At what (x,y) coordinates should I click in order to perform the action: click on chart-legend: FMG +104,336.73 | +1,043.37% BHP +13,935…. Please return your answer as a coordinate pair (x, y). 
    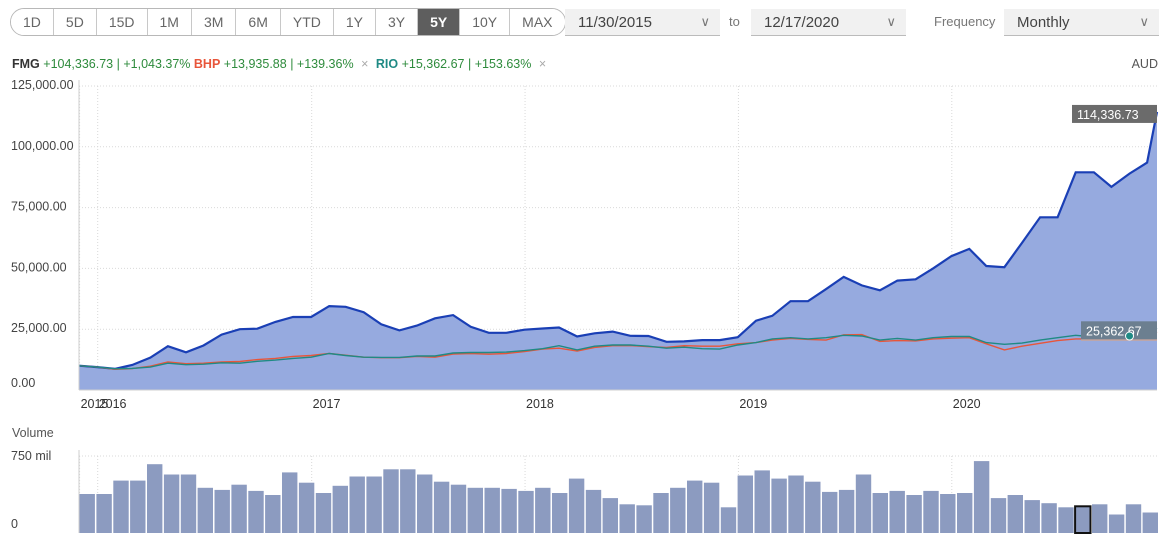
    Looking at the image, I should click on (281, 64).